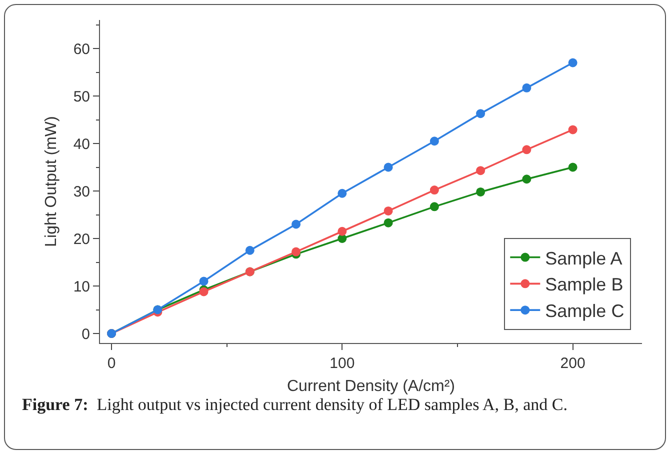 This screenshot has width=672, height=456. I want to click on y-tick-label: 60, so click(81, 49).